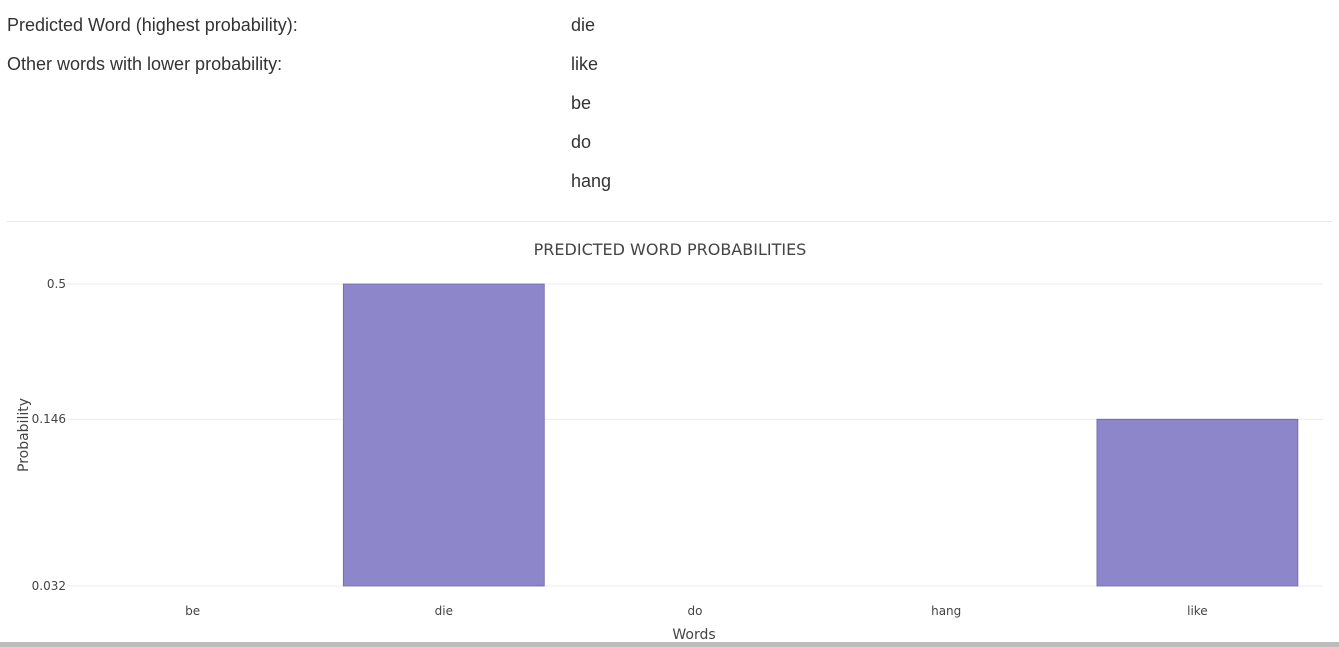 The width and height of the screenshot is (1339, 647). I want to click on y-tick-label: 0.032, so click(49, 586).